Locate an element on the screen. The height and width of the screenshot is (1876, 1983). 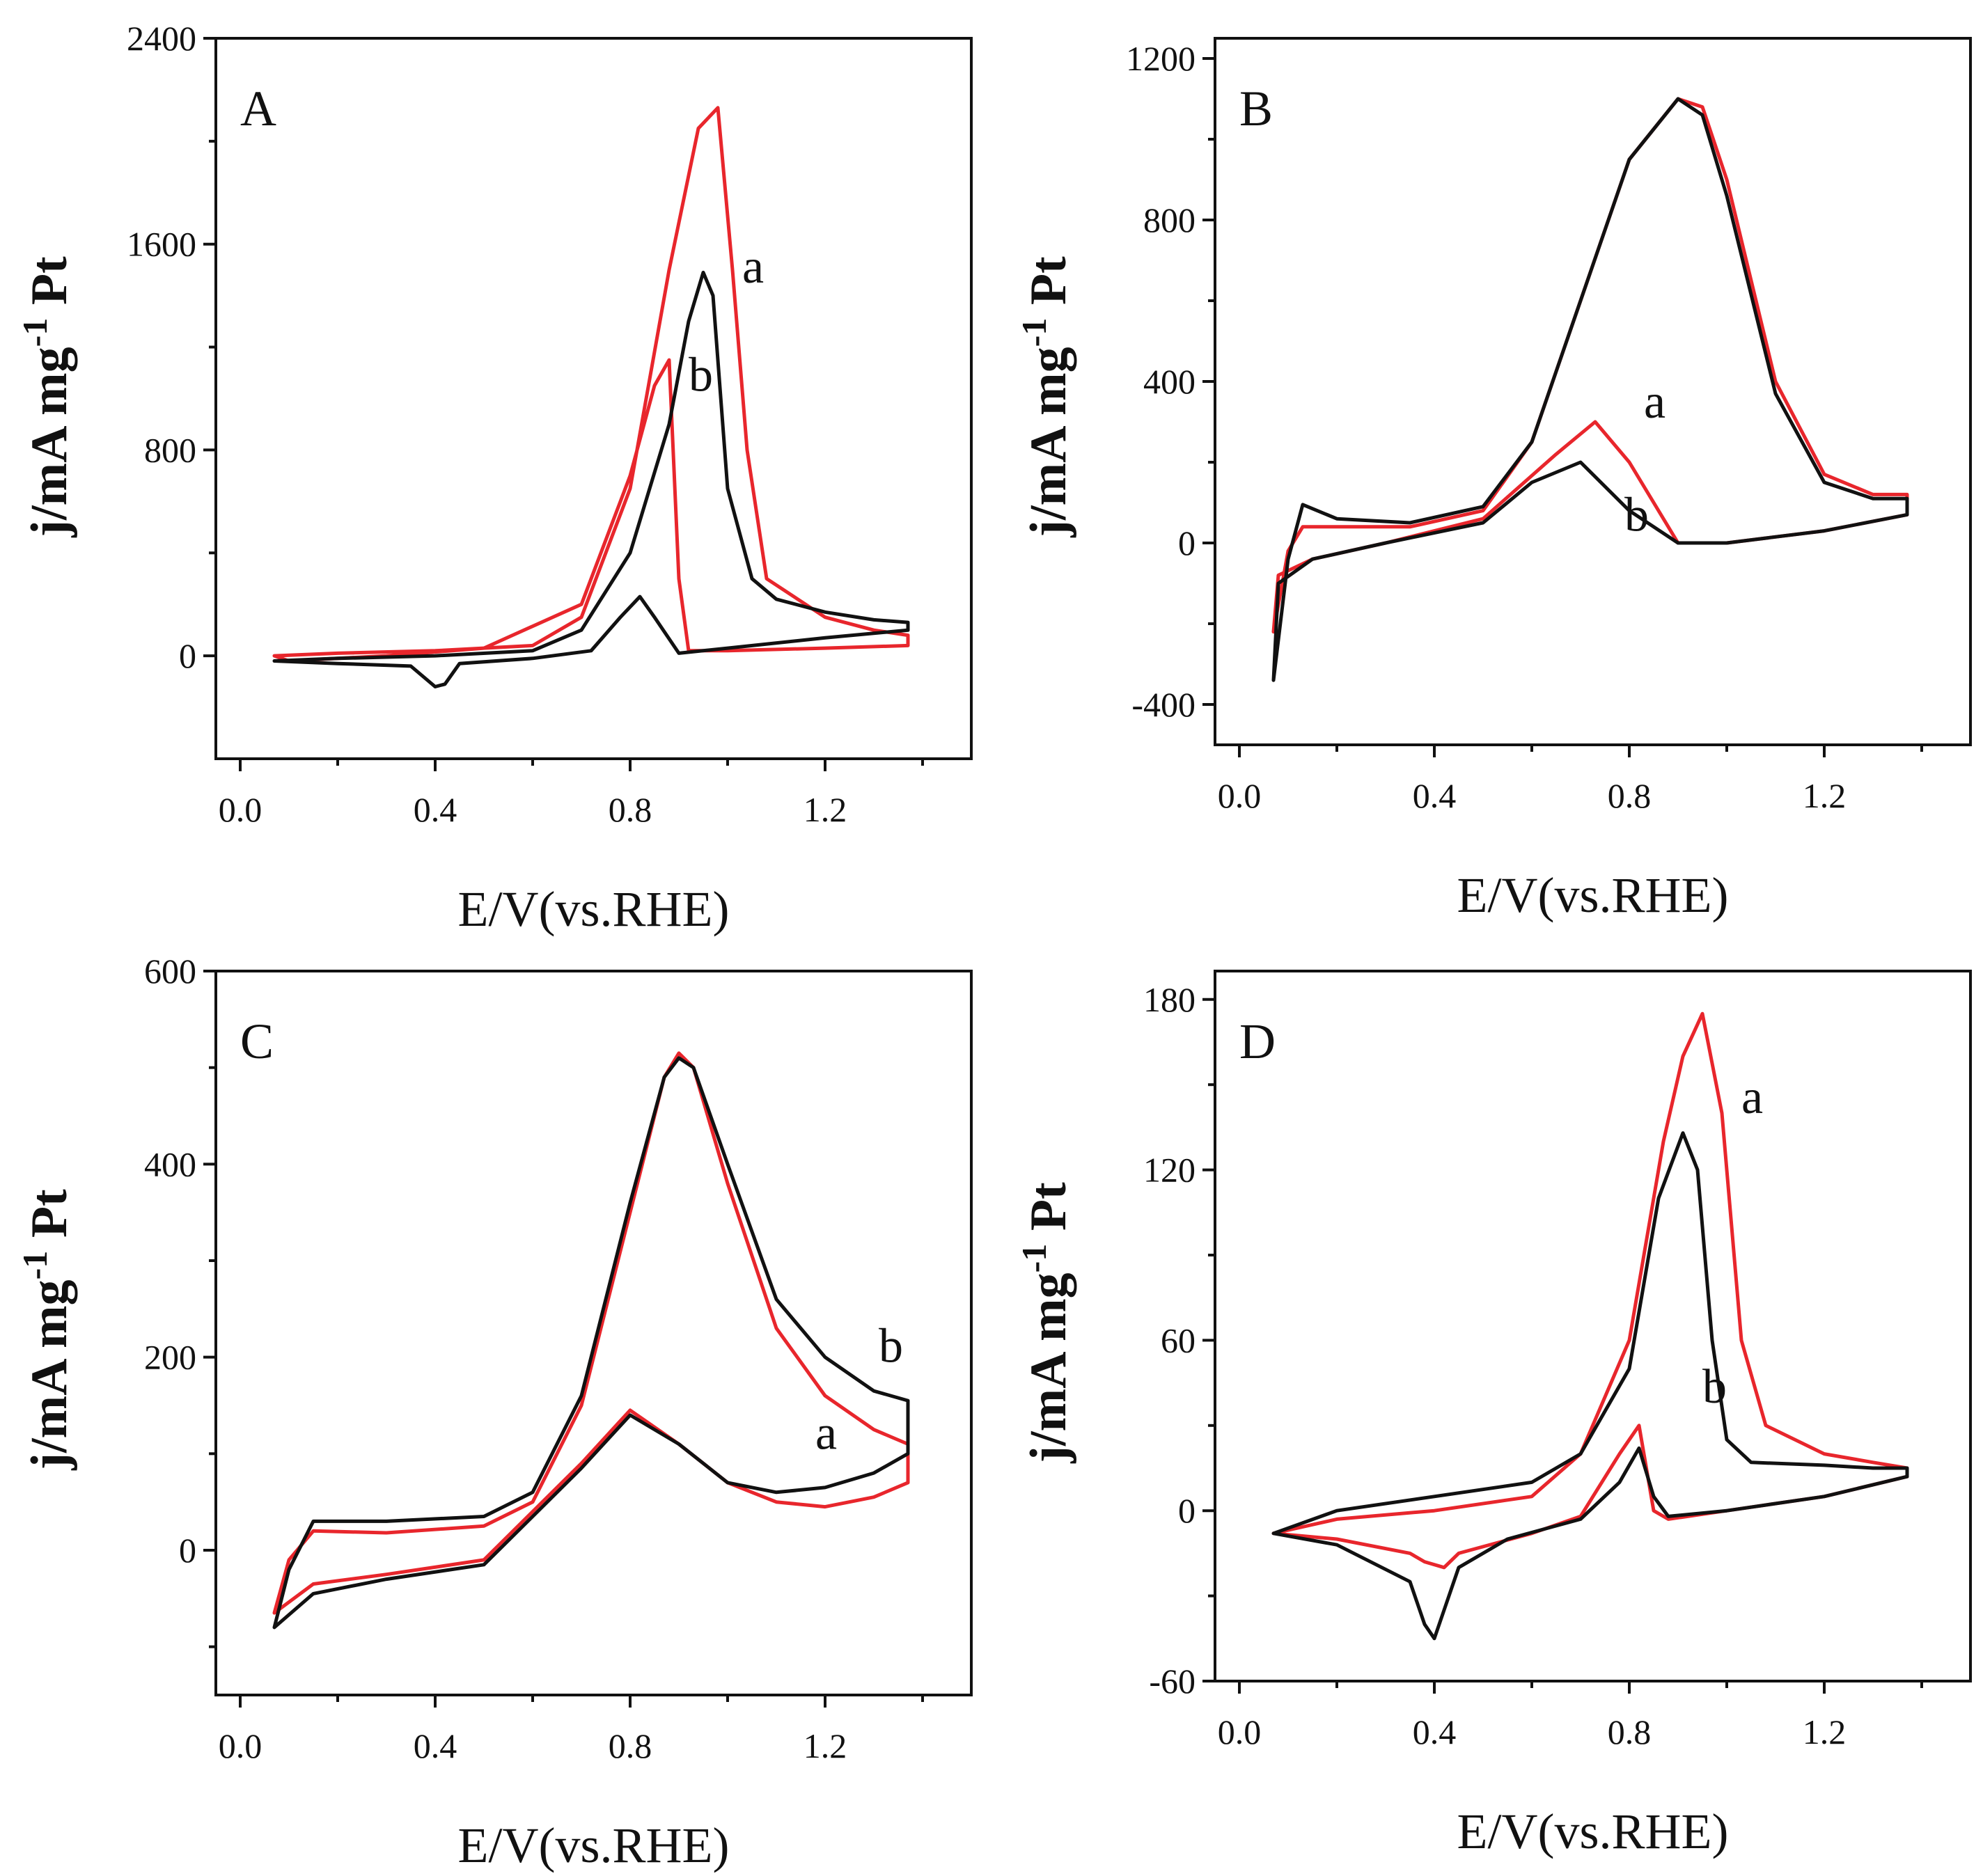
panel-a-frame is located at coordinates (593, 399).